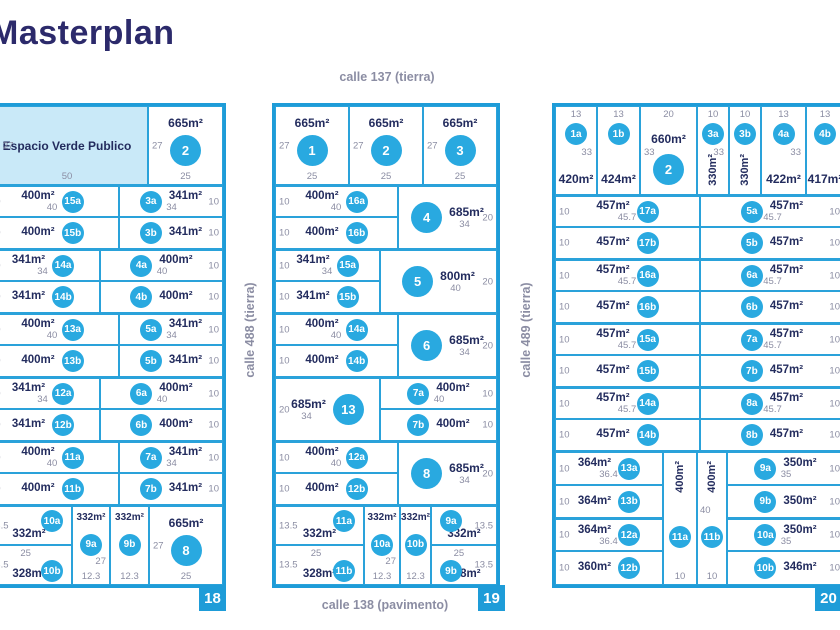  I want to click on lot-area: 417m², so click(823, 179).